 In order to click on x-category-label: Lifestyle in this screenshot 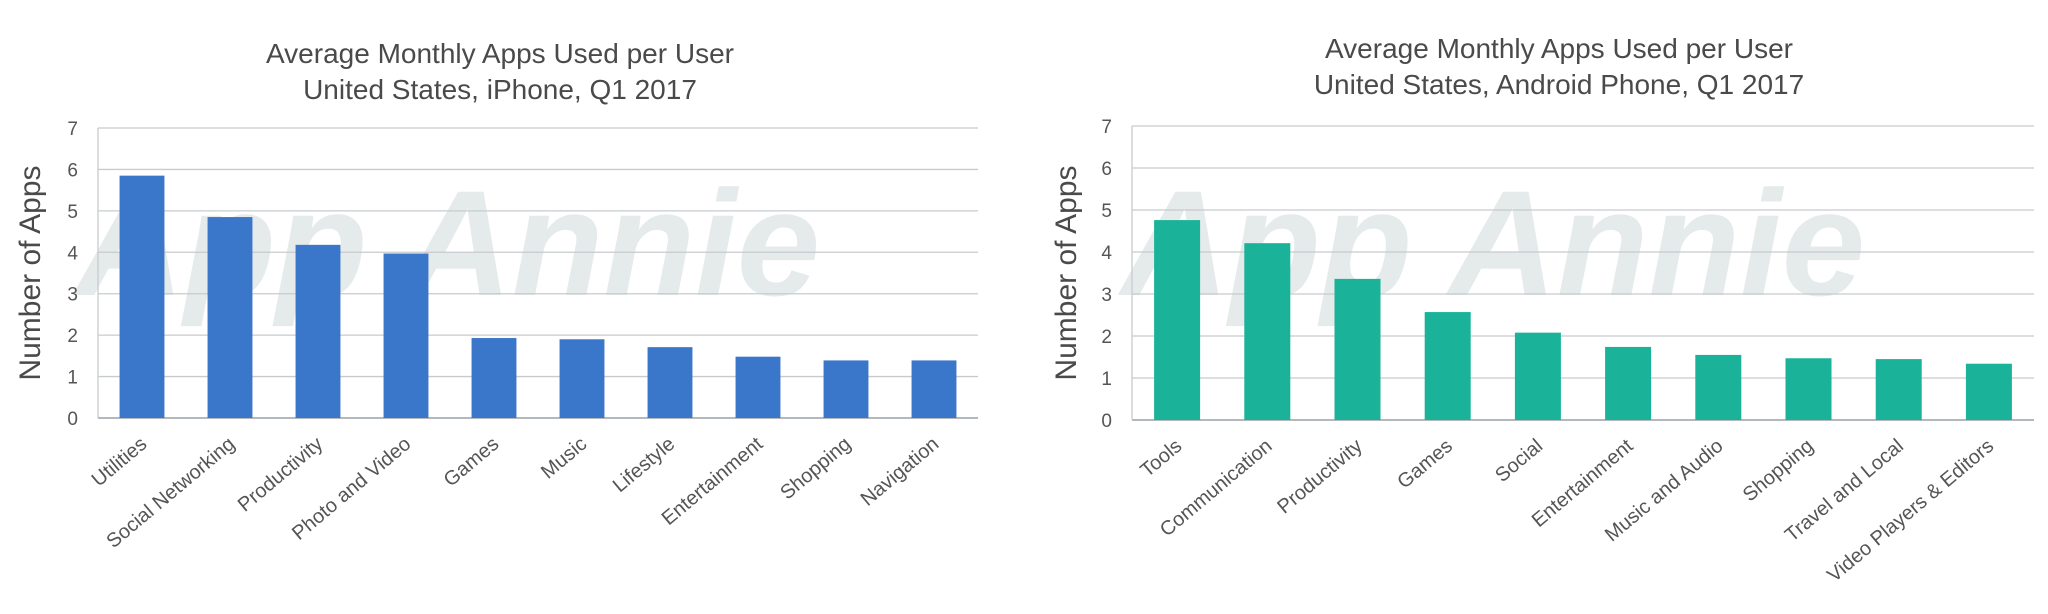, I will do `click(644, 465)`.